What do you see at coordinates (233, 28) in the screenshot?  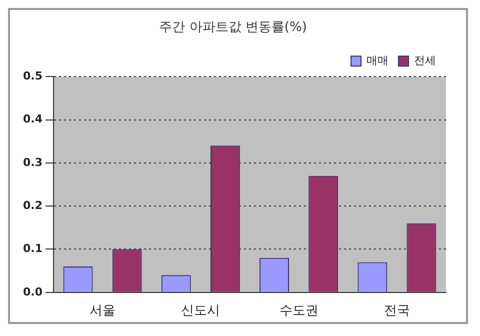 I see `chart-title: 주간 아파트값 변동률(%)` at bounding box center [233, 28].